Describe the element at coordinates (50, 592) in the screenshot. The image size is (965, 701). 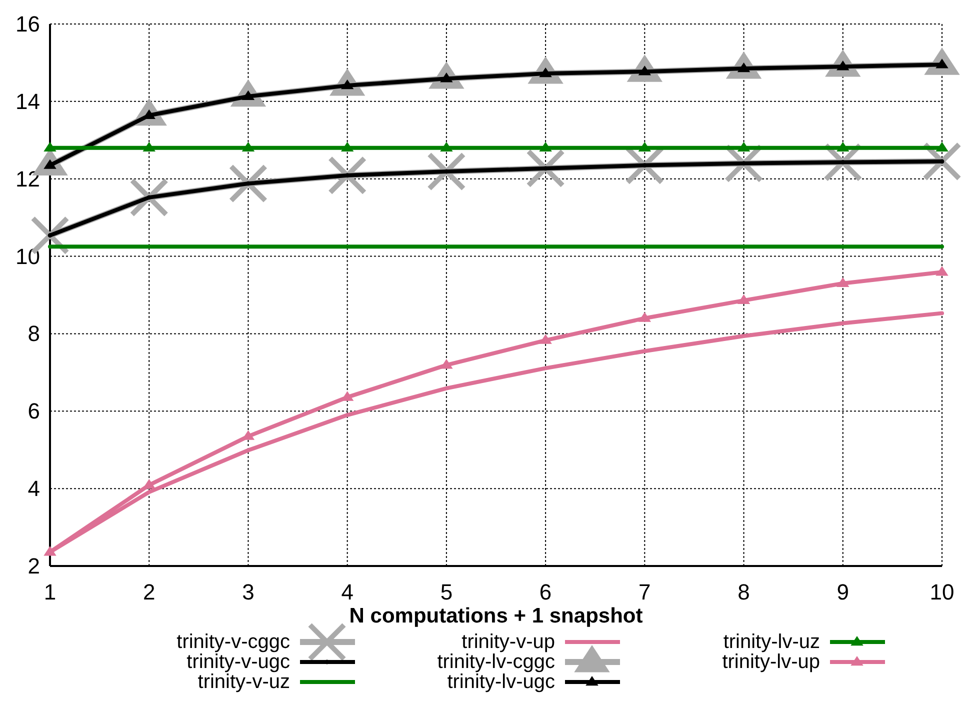
I see `x-tick-label: 1` at that location.